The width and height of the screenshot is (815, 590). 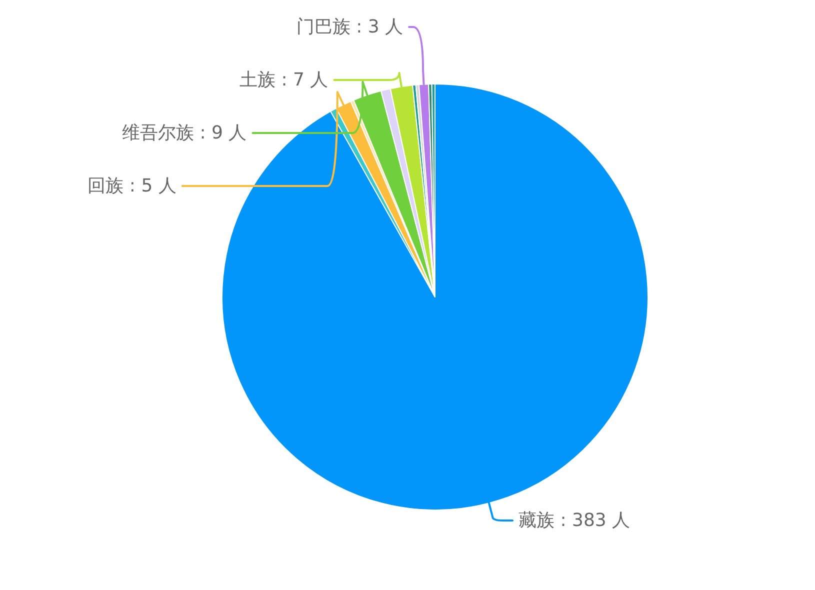 What do you see at coordinates (350, 27) in the screenshot?
I see `slice-label: 门巴族 : 3 人` at bounding box center [350, 27].